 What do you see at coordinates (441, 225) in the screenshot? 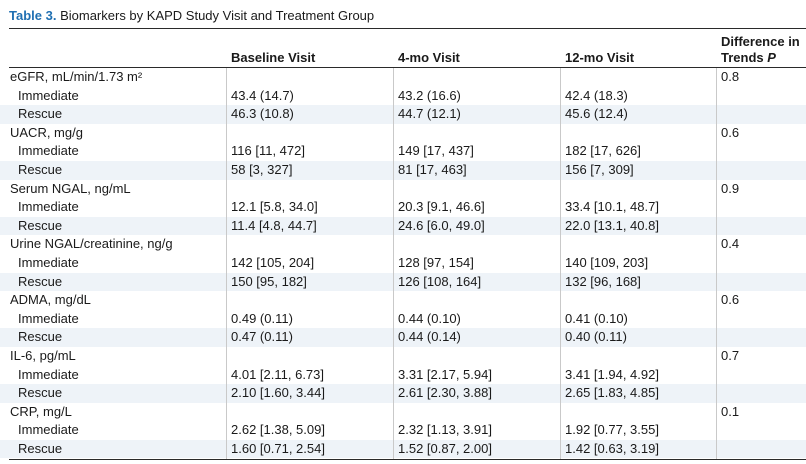
I see `four-month-value: 24.6 [6.0, 49.0]` at bounding box center [441, 225].